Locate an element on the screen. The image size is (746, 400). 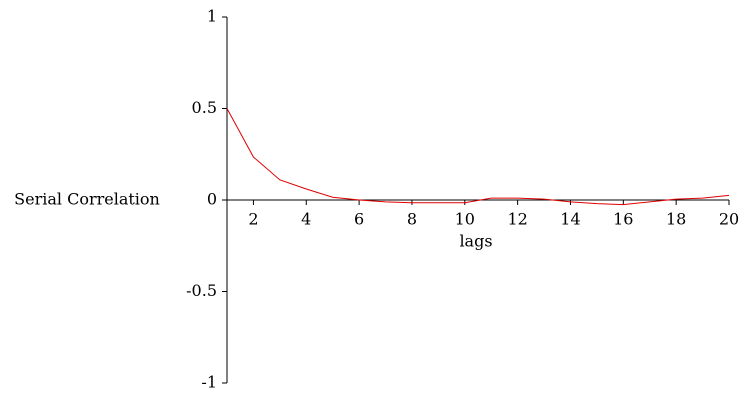
y-tick-label: -0.5 is located at coordinates (201, 290).